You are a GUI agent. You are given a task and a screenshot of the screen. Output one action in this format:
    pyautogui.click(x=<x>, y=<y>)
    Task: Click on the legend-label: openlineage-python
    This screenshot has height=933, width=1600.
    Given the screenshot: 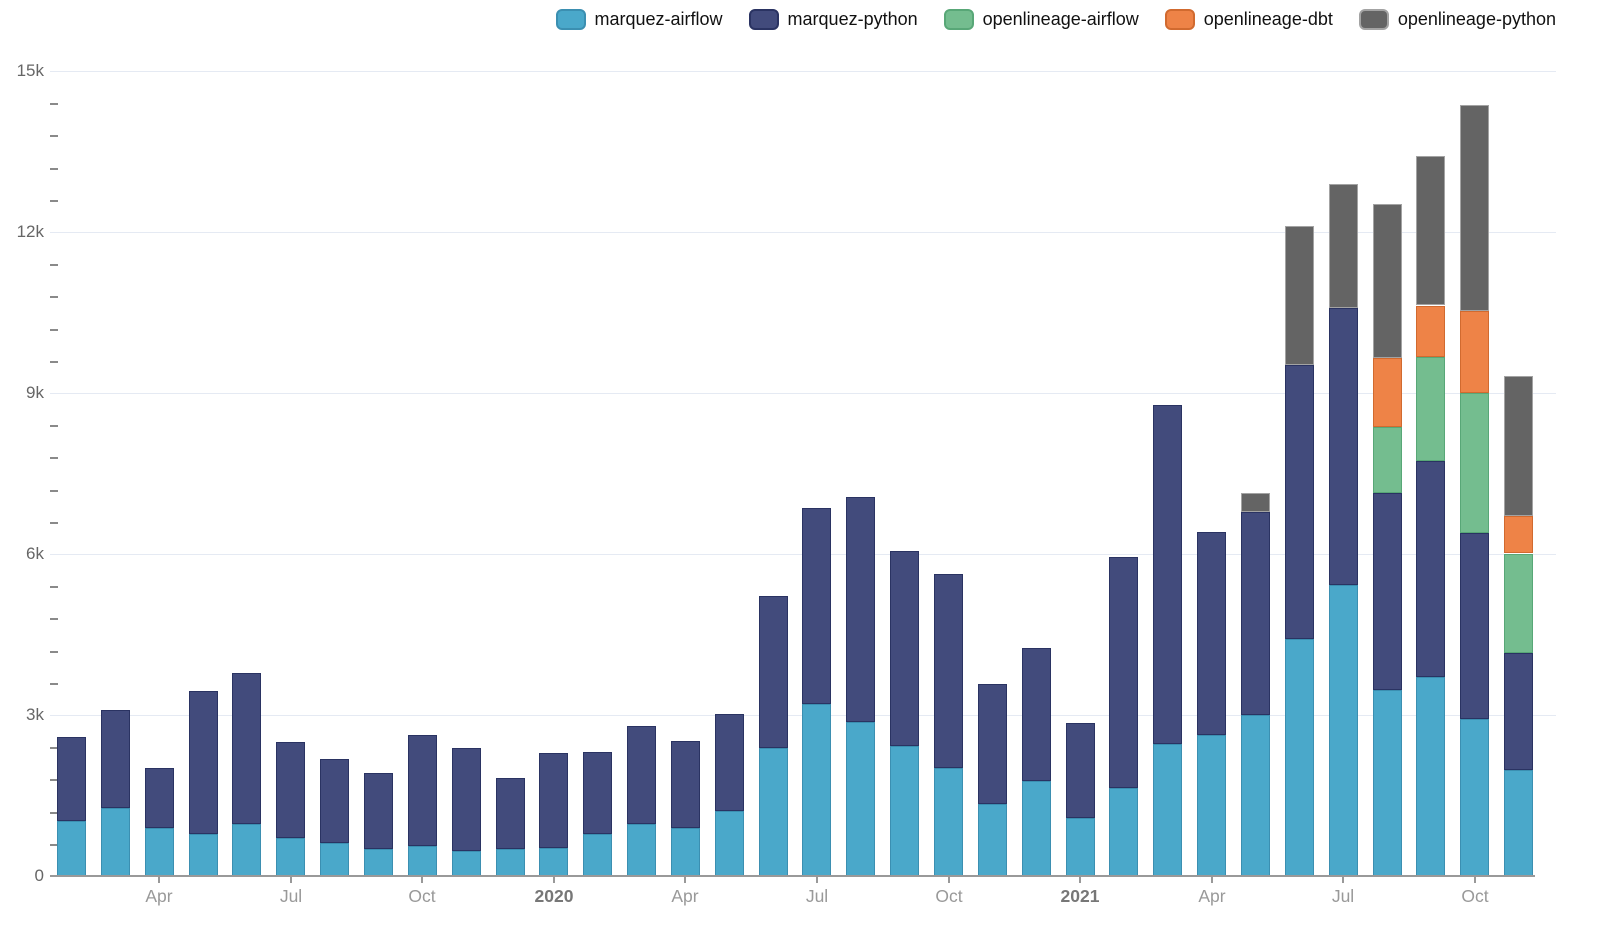 What is the action you would take?
    pyautogui.click(x=1476, y=19)
    